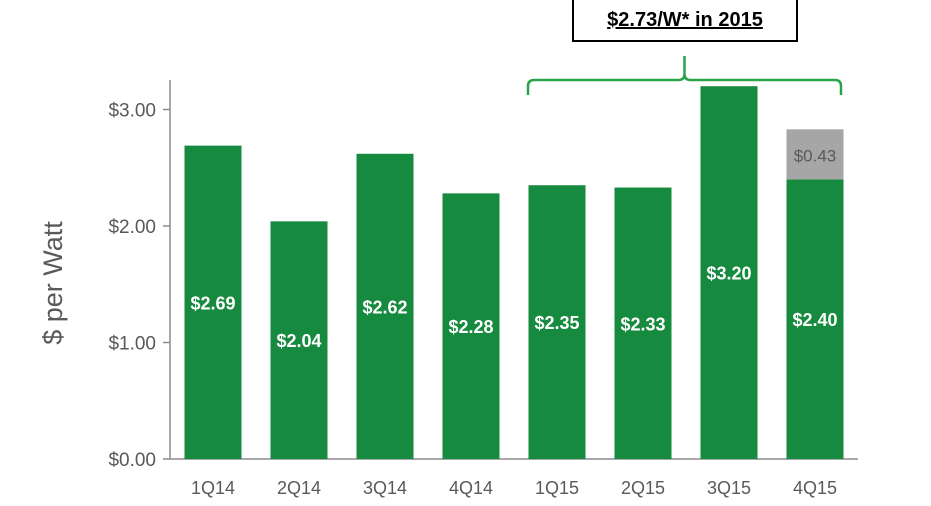 This screenshot has height=506, width=931. I want to click on bar-value-label: $2.69, so click(212, 303).